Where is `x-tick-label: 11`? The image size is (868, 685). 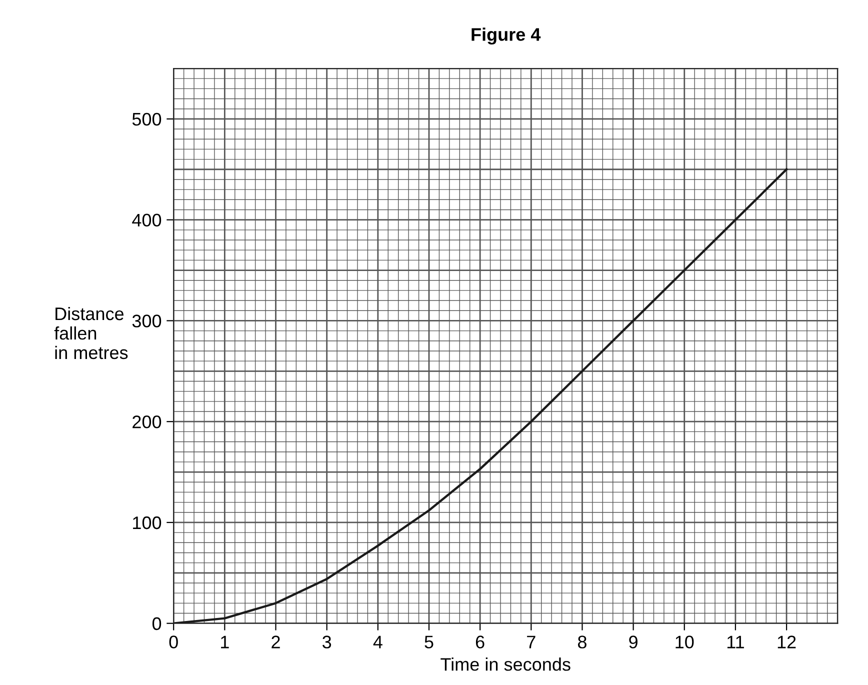 x-tick-label: 11 is located at coordinates (735, 642).